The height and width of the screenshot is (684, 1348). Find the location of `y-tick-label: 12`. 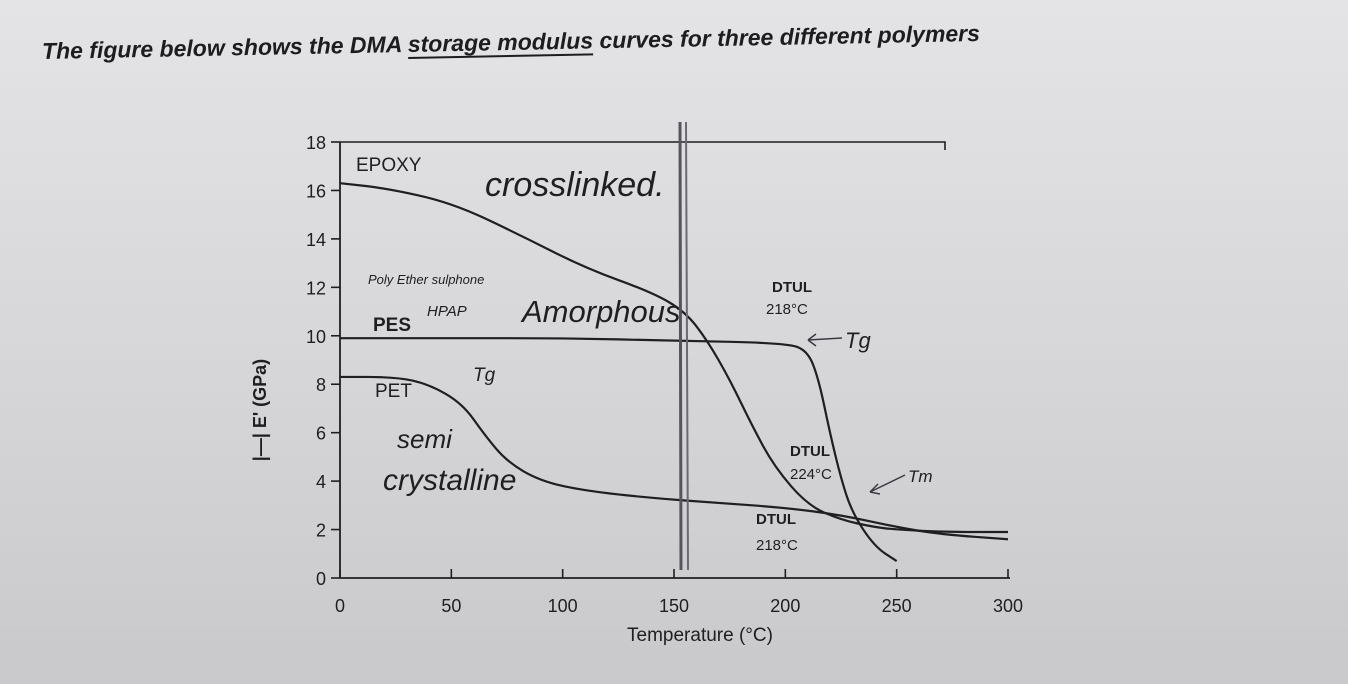

y-tick-label: 12 is located at coordinates (316, 288).